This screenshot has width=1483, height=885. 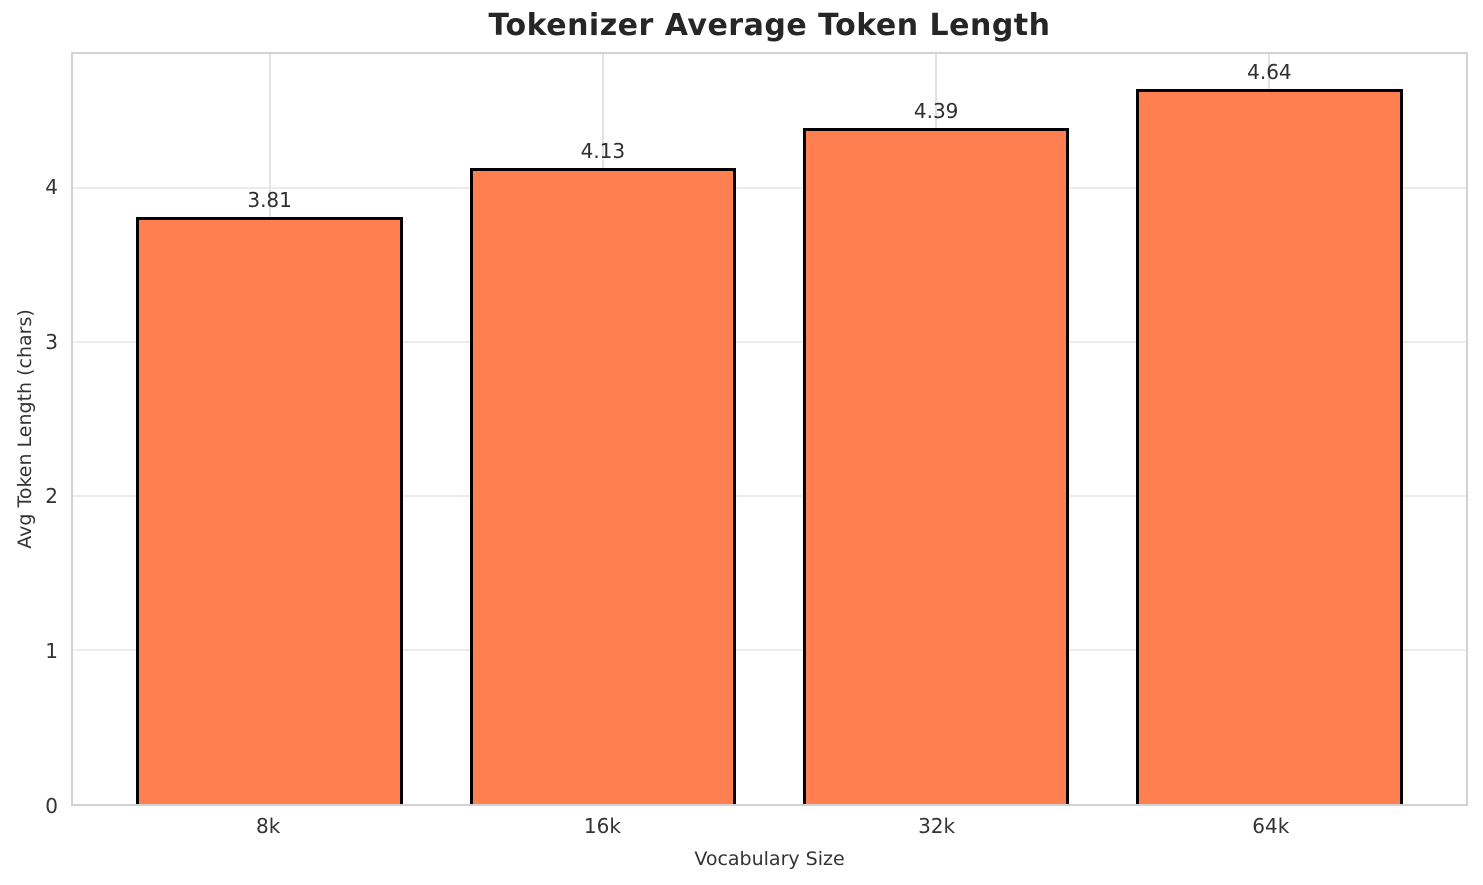 What do you see at coordinates (1269, 72) in the screenshot?
I see `bar-value-label: 4.64` at bounding box center [1269, 72].